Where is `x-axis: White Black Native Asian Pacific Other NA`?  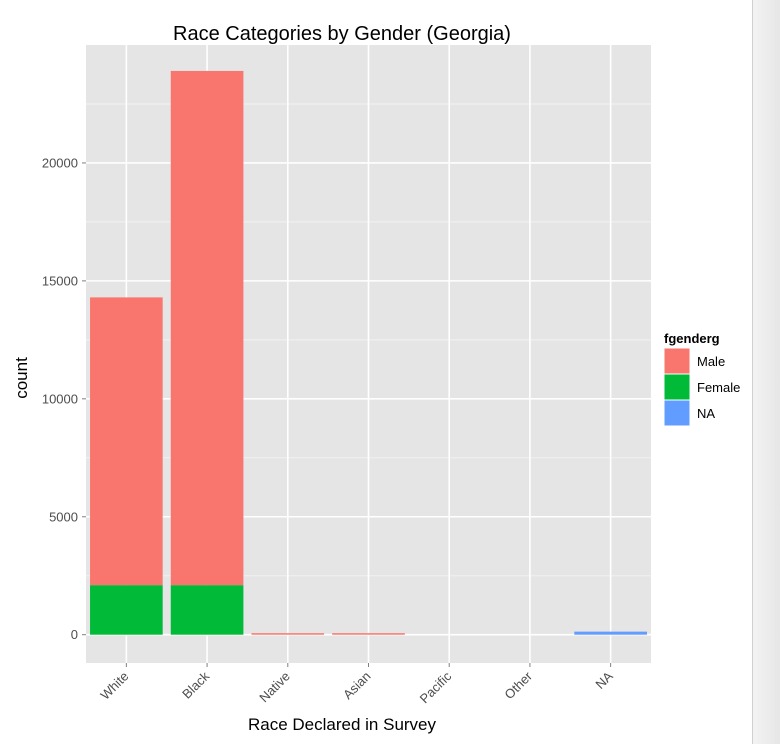 x-axis: White Black Native Asian Pacific Other NA is located at coordinates (356, 684).